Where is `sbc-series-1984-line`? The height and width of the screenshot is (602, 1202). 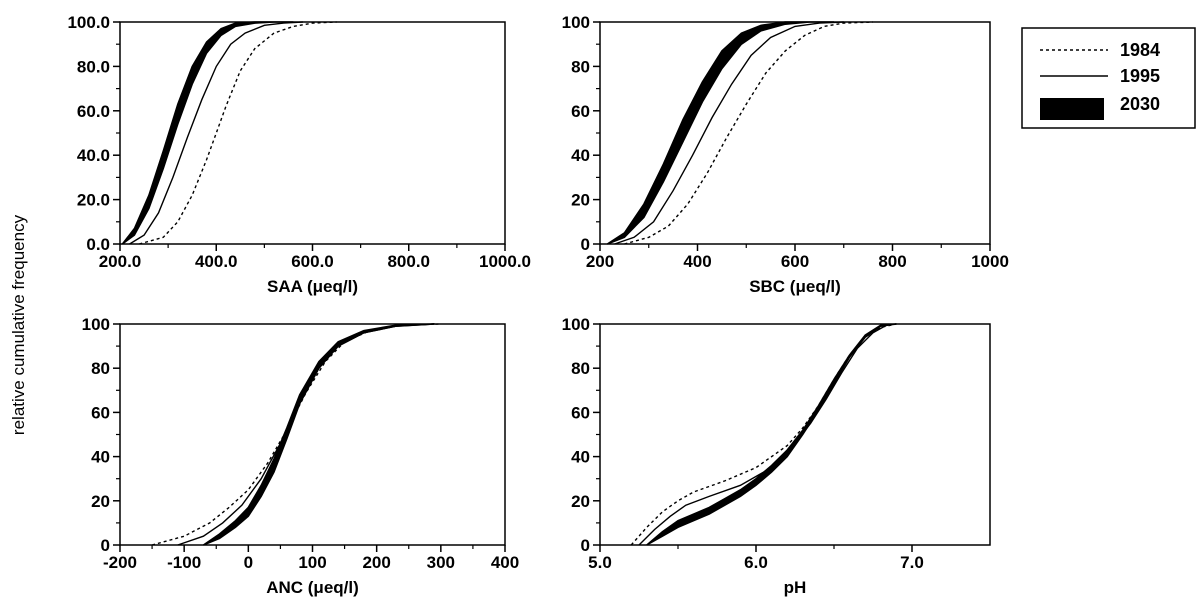
sbc-series-1984-line is located at coordinates (749, 133).